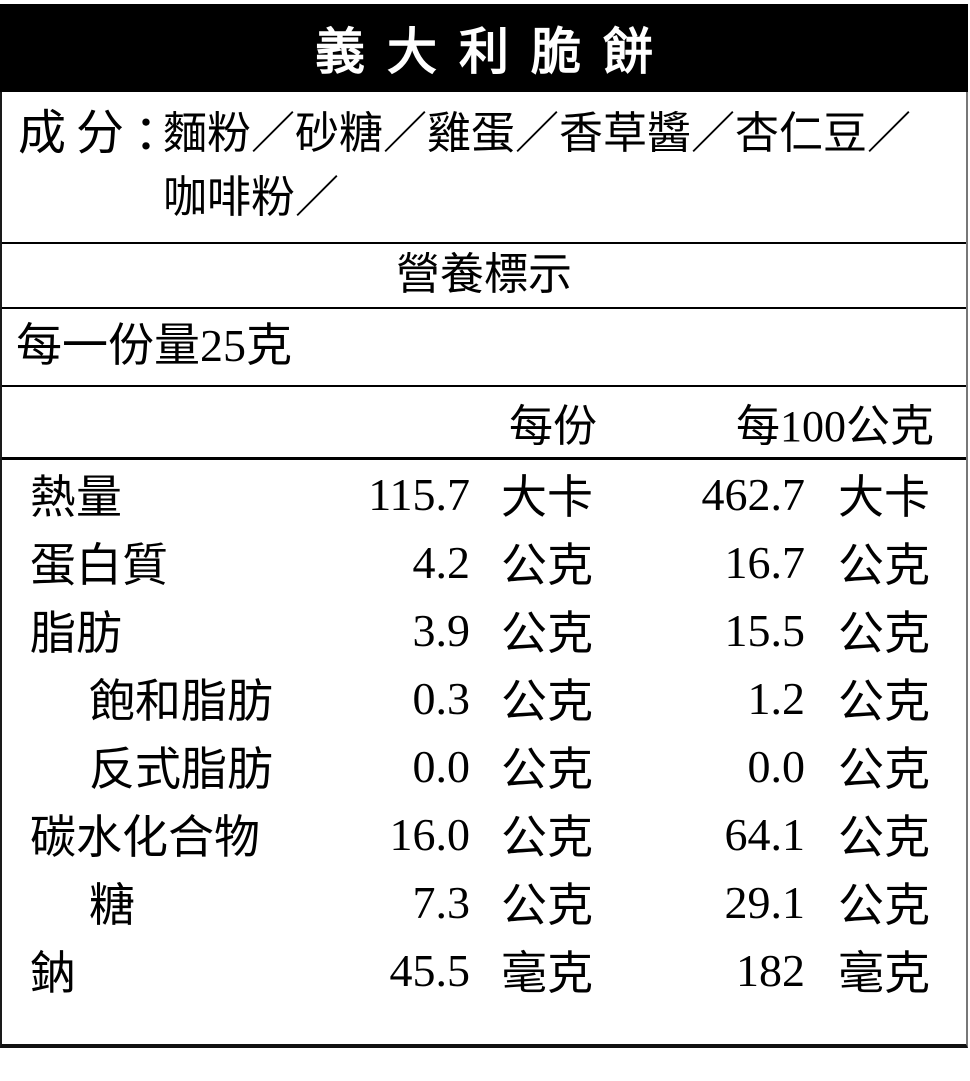  What do you see at coordinates (76, 497) in the screenshot?
I see `nutrient-name: 熱量` at bounding box center [76, 497].